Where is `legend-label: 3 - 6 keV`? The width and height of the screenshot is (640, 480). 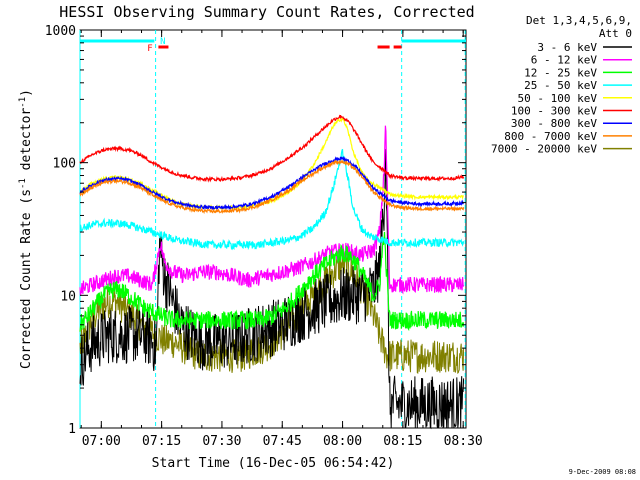 legend-label: 3 - 6 keV is located at coordinates (567, 47).